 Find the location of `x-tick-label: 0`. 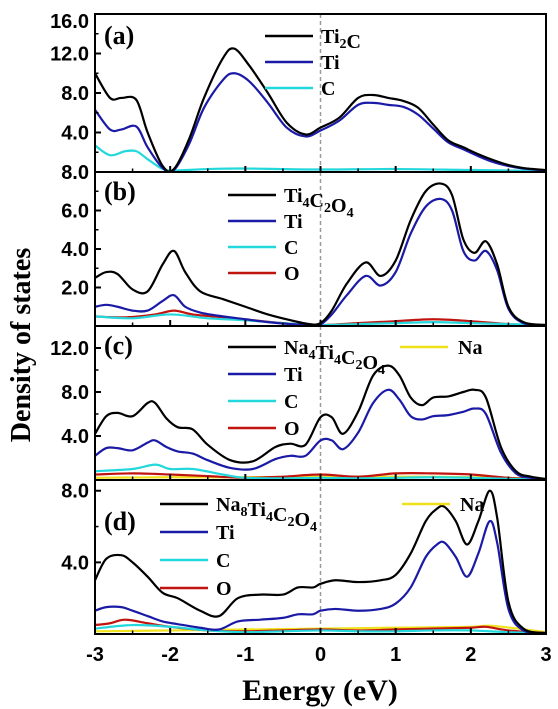

x-tick-label: 0 is located at coordinates (320, 655).